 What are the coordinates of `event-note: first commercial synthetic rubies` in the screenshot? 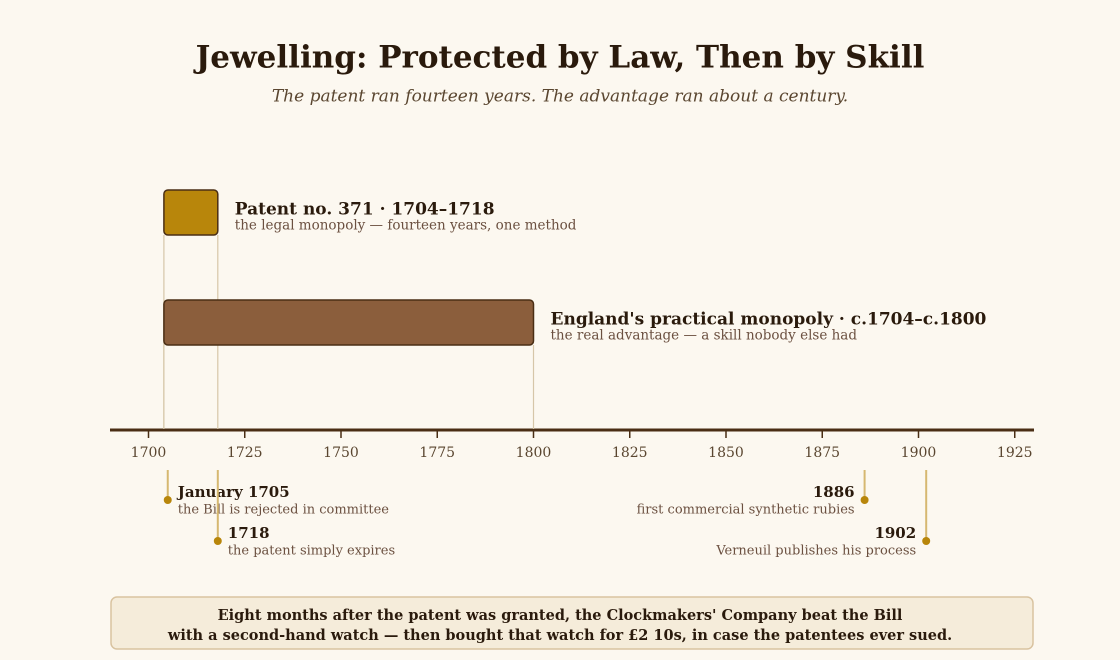 It's located at (746, 510).